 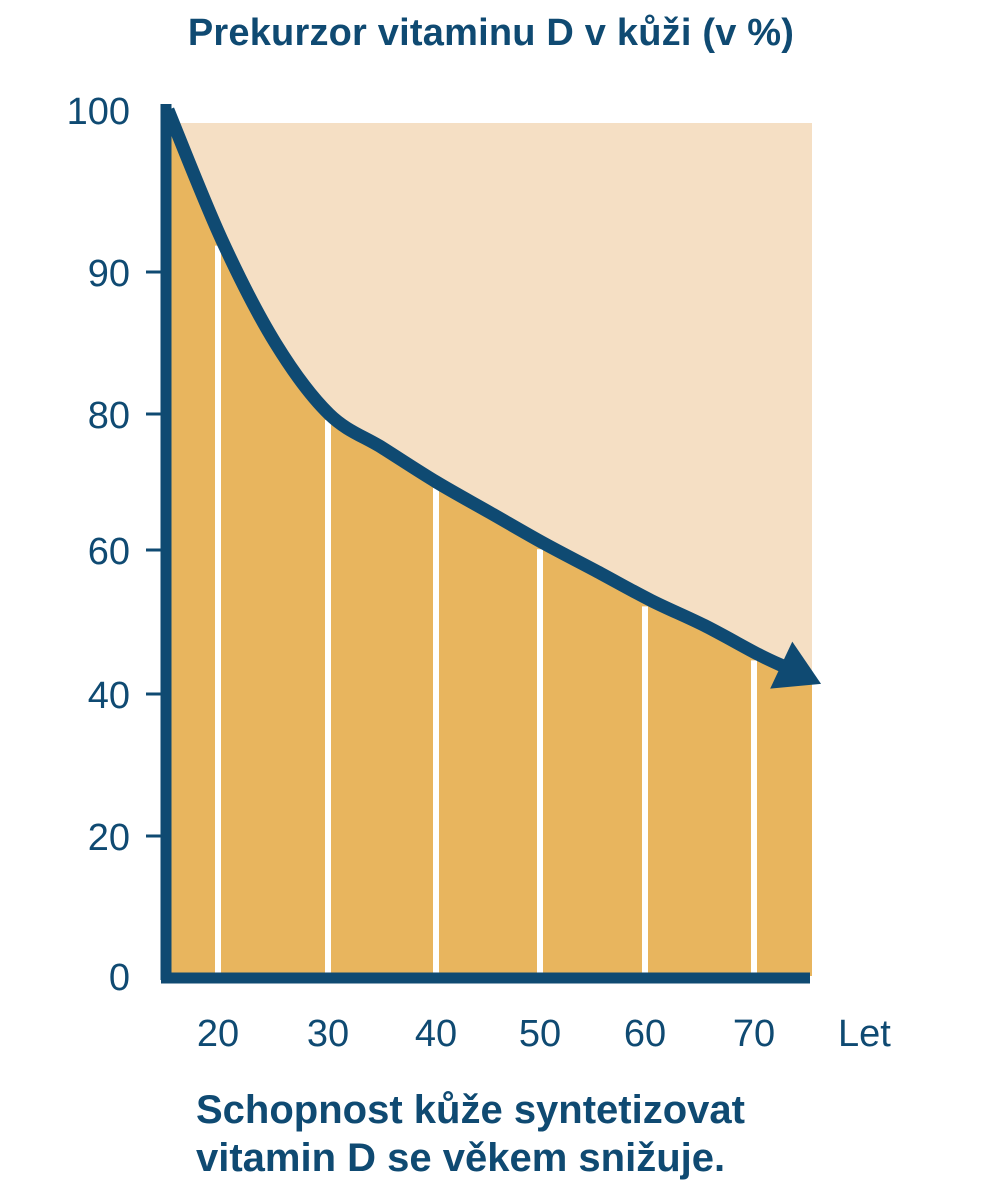 I want to click on caption-line-2: vitamin D se věkem snižuje., so click(x=461, y=1158).